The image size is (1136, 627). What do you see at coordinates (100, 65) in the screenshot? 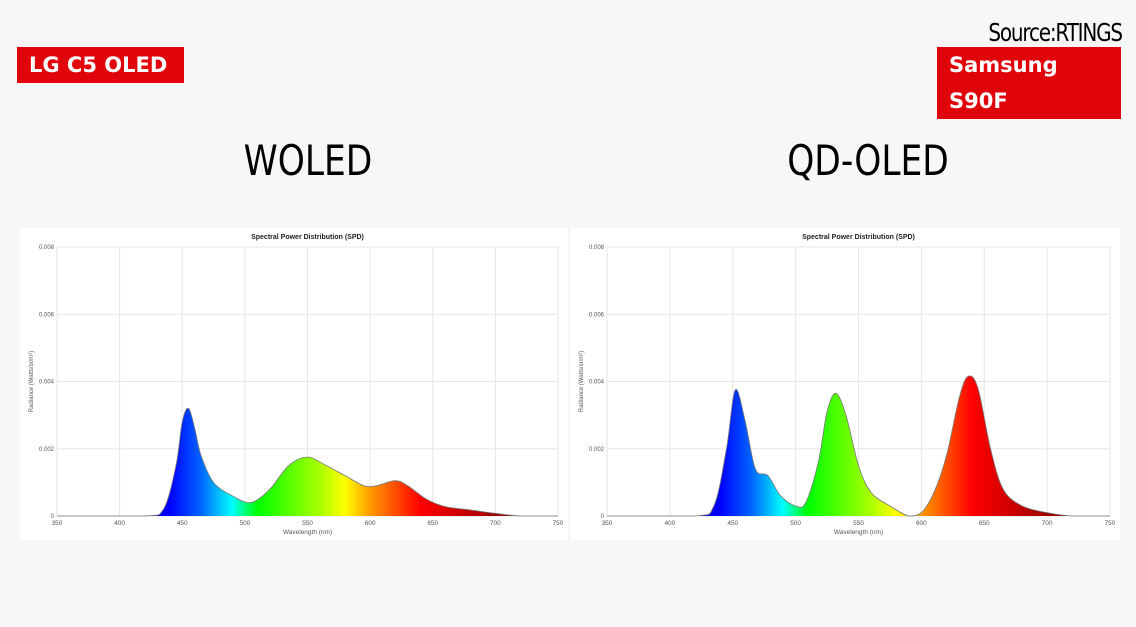
I see `lg-c5-oled-badge: LG C5 OLED` at bounding box center [100, 65].